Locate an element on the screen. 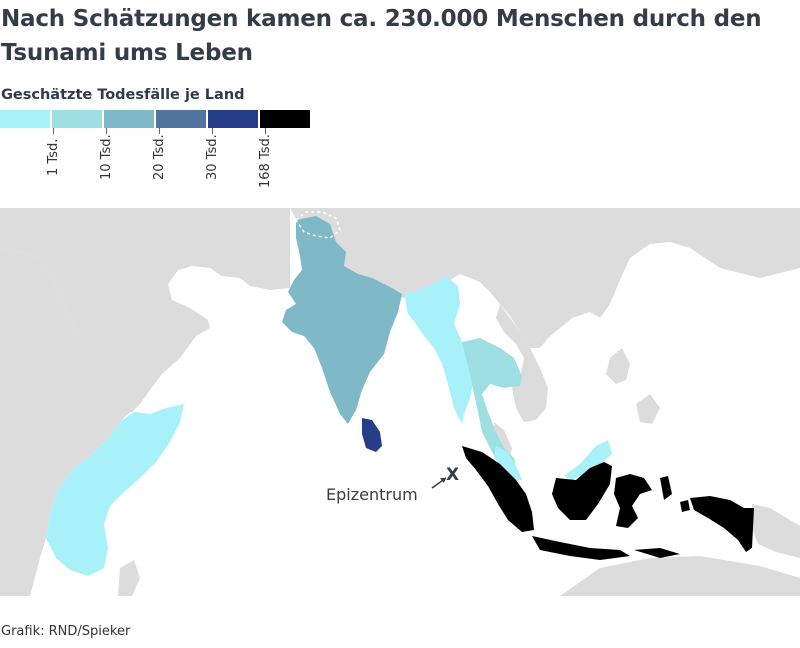  country-malaysia is located at coordinates (508, 464).